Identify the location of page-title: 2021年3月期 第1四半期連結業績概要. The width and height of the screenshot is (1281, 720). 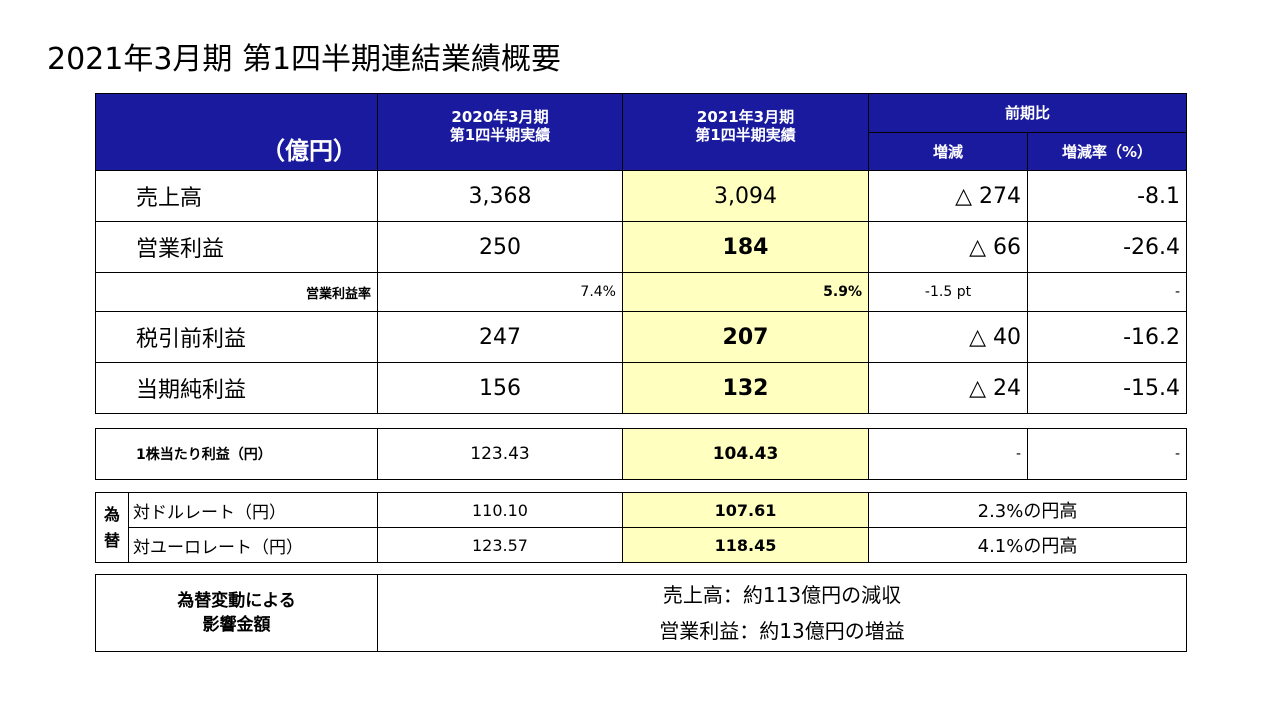
(304, 59).